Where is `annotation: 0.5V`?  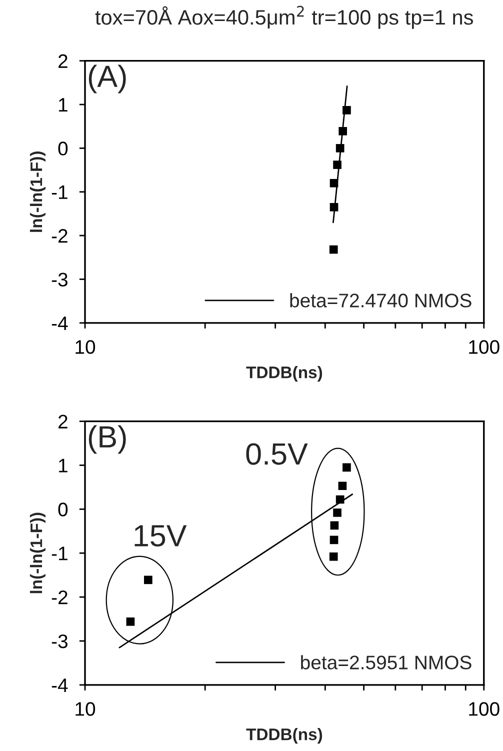 annotation: 0.5V is located at coordinates (277, 454).